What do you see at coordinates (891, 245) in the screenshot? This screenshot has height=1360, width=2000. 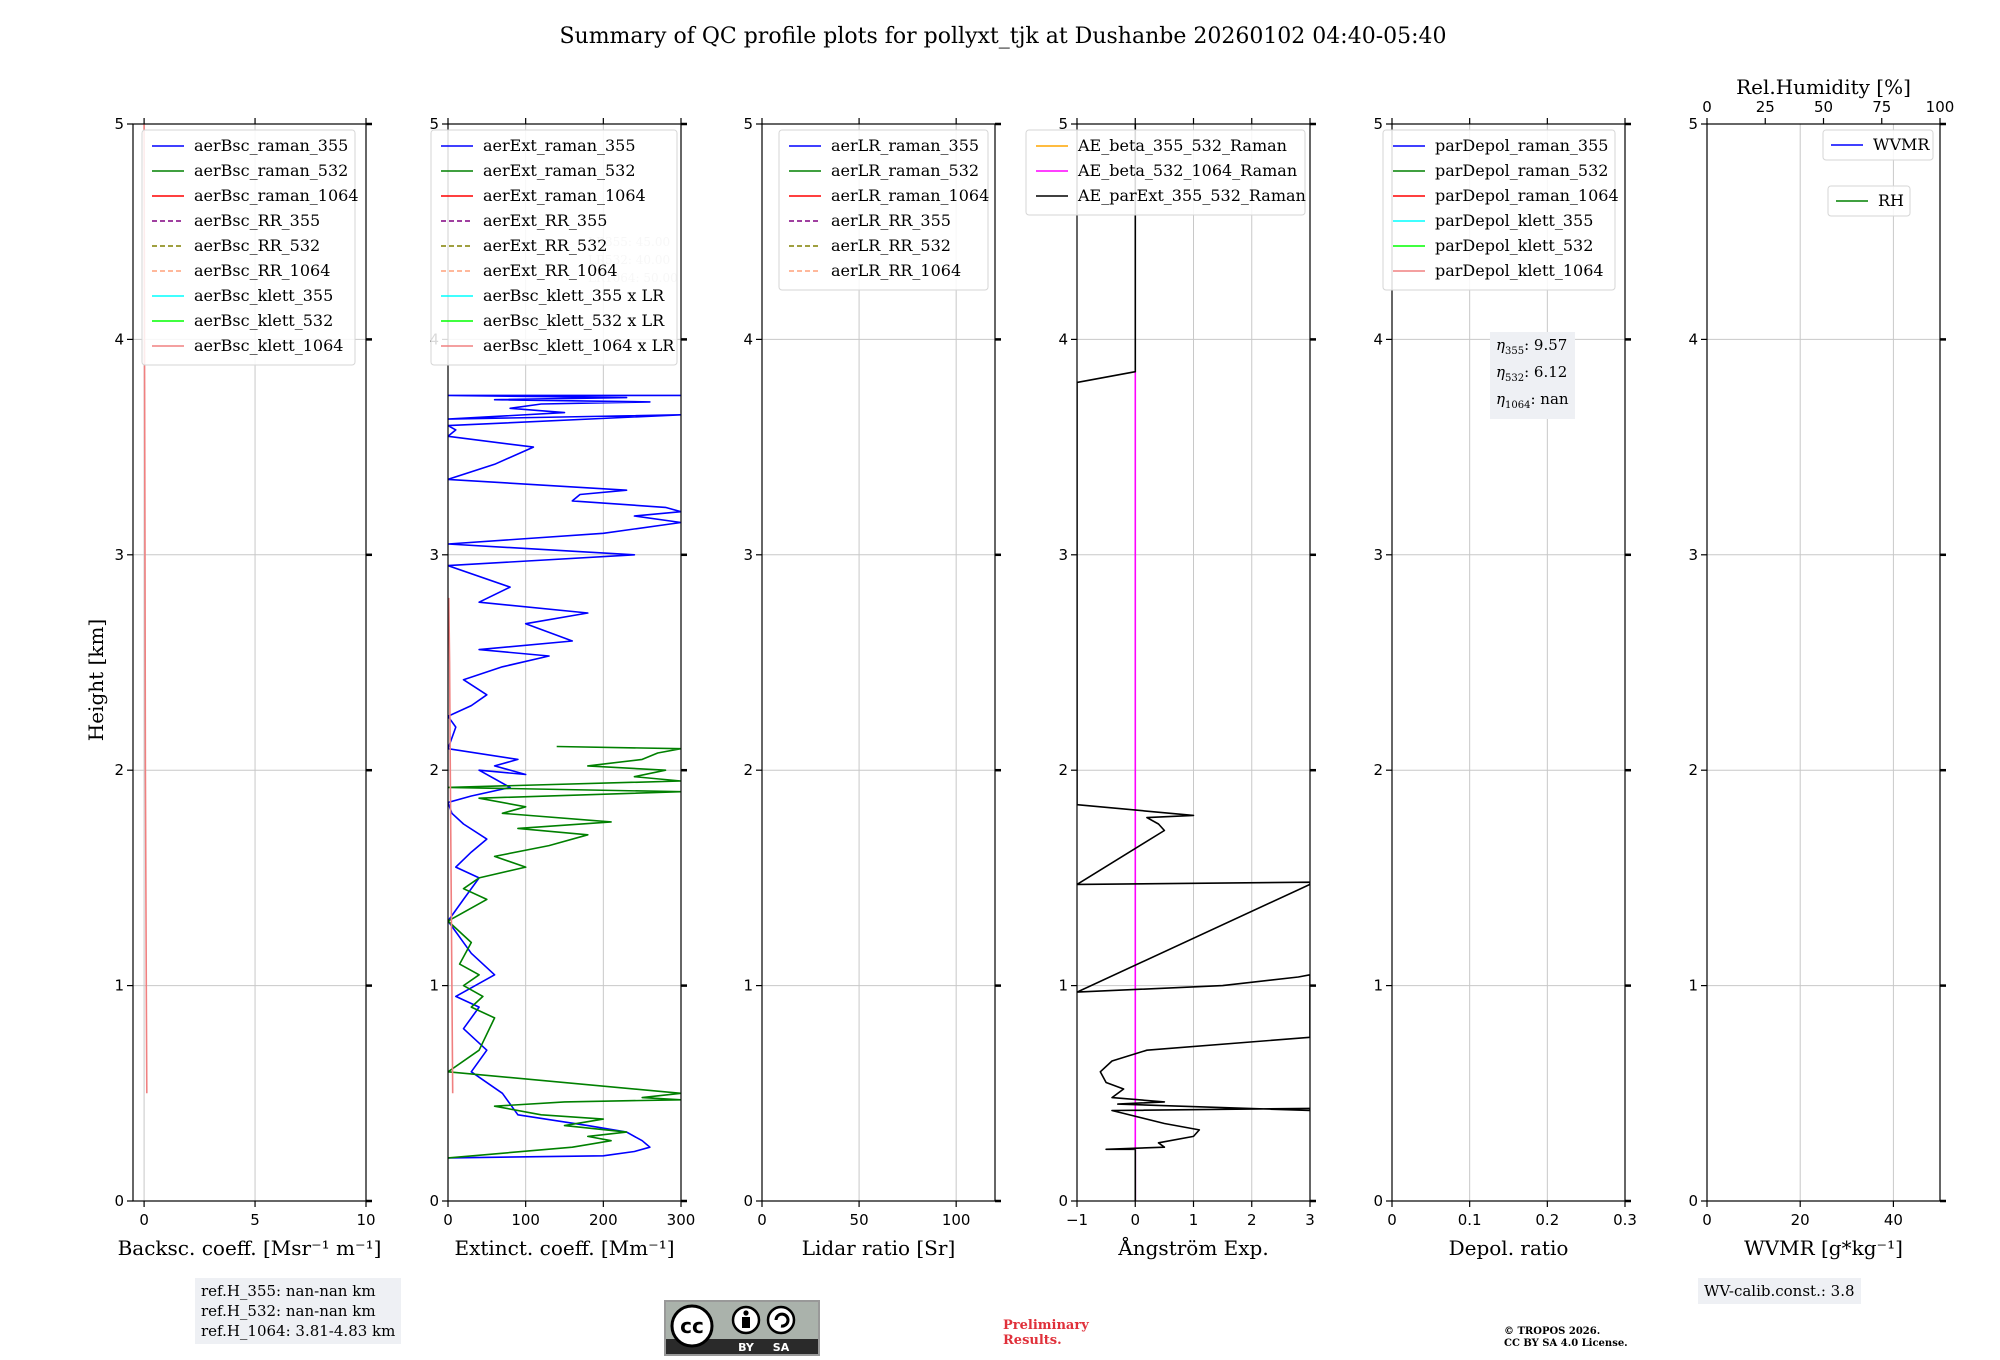 I see `legend-label-aerLR_RR_532: aerLR_RR_532` at bounding box center [891, 245].